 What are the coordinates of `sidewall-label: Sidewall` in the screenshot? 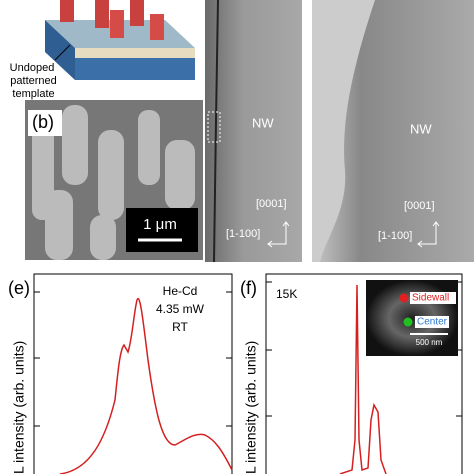 It's located at (430, 298).